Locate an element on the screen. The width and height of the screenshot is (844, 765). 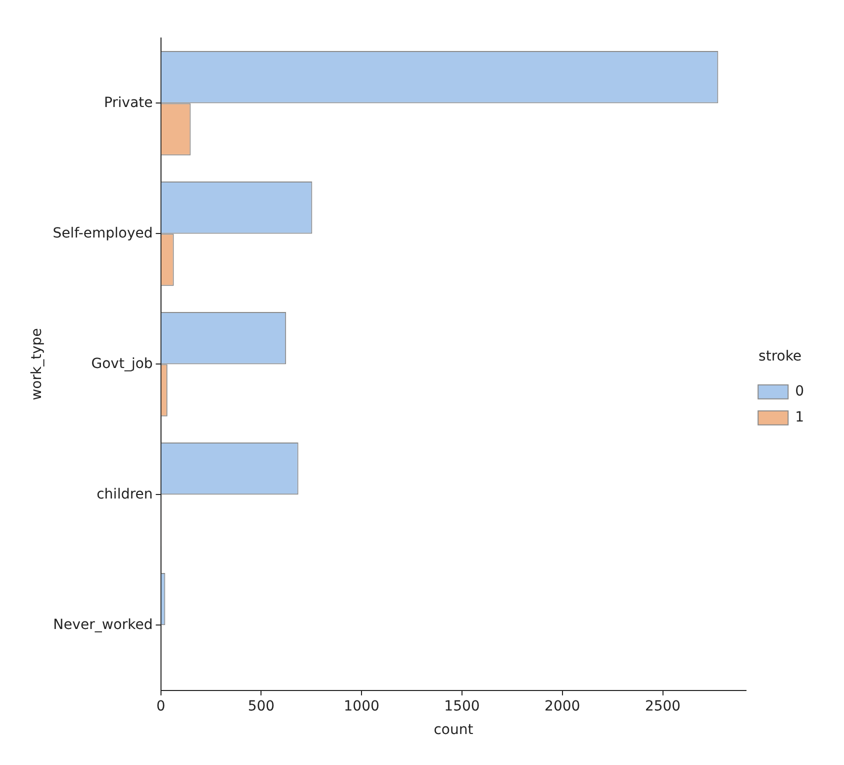
legend-label: 0 is located at coordinates (799, 392).